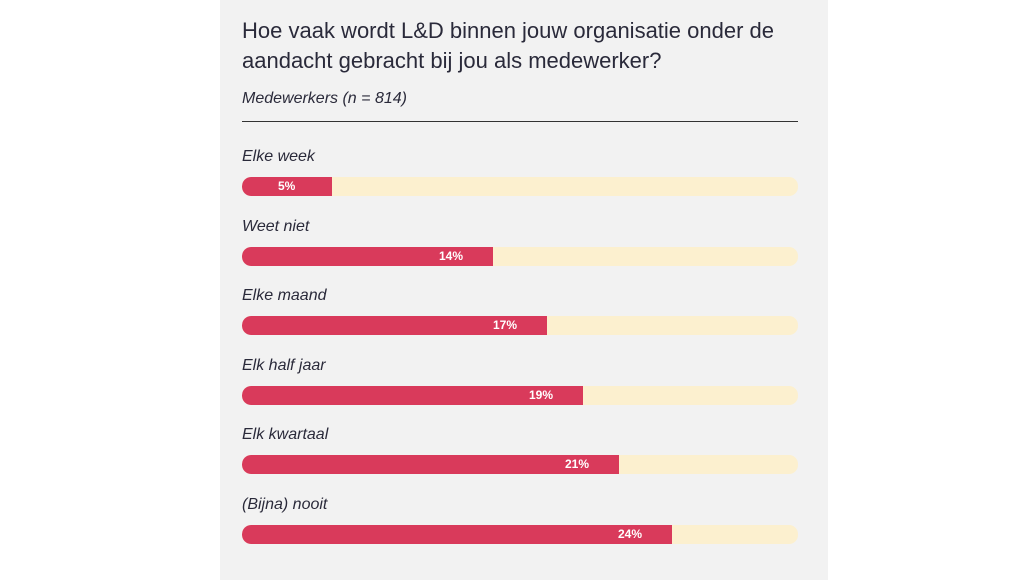 Image resolution: width=1030 pixels, height=580 pixels. What do you see at coordinates (284, 295) in the screenshot?
I see `bar-category-label: Elke maand` at bounding box center [284, 295].